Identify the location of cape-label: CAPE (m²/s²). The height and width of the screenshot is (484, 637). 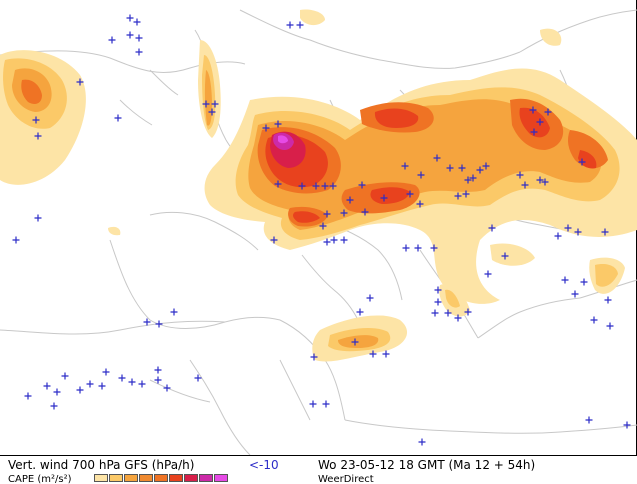
(40, 479).